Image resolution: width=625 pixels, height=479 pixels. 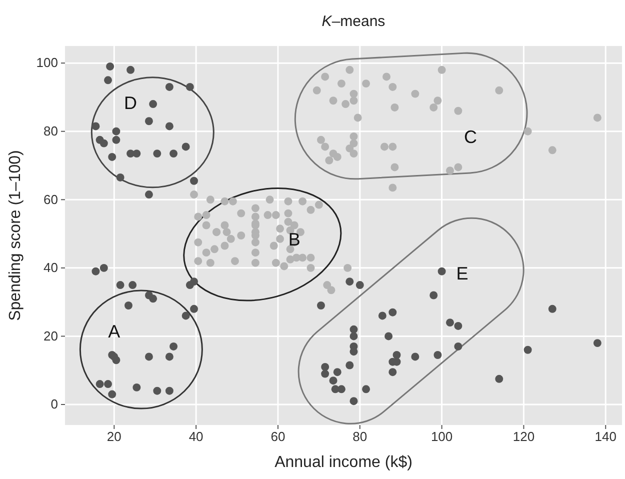 What do you see at coordinates (360, 436) in the screenshot?
I see `x-tick-label: 80` at bounding box center [360, 436].